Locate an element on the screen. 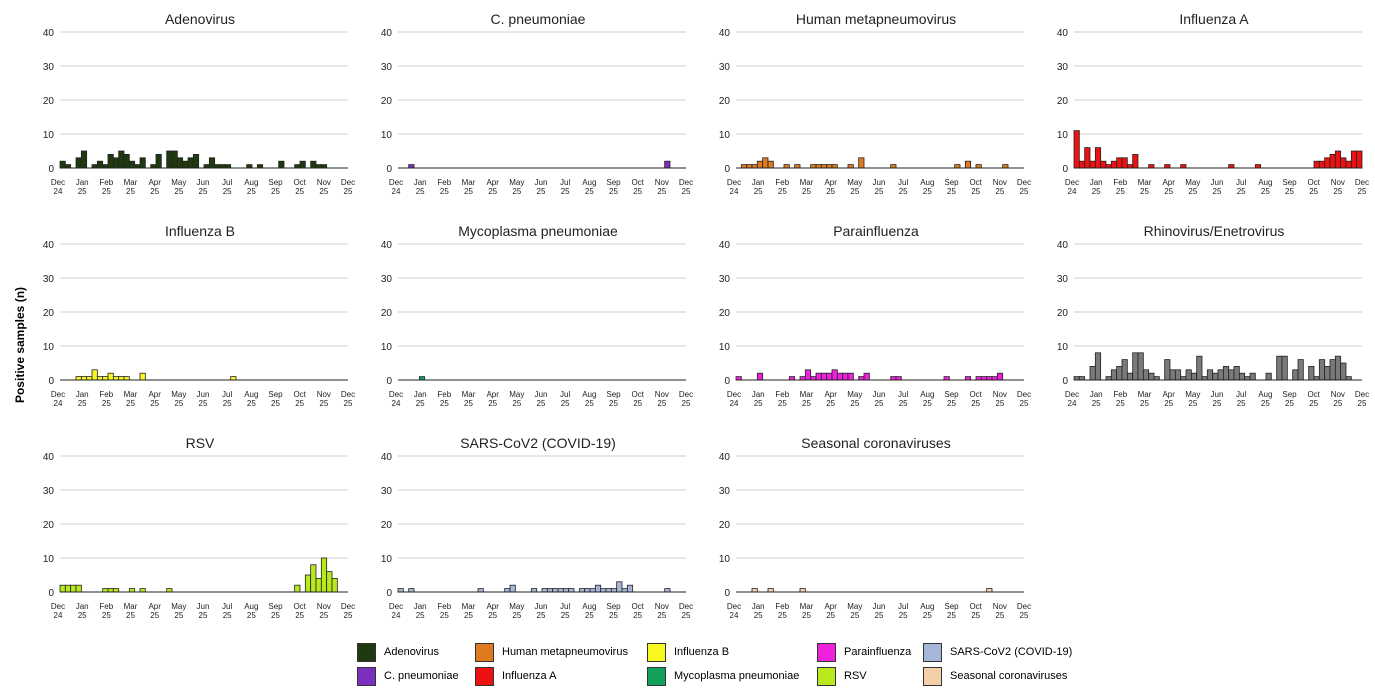 This screenshot has width=1375, height=690. legend-item: Mycoplasma pneumoniae is located at coordinates (723, 676).